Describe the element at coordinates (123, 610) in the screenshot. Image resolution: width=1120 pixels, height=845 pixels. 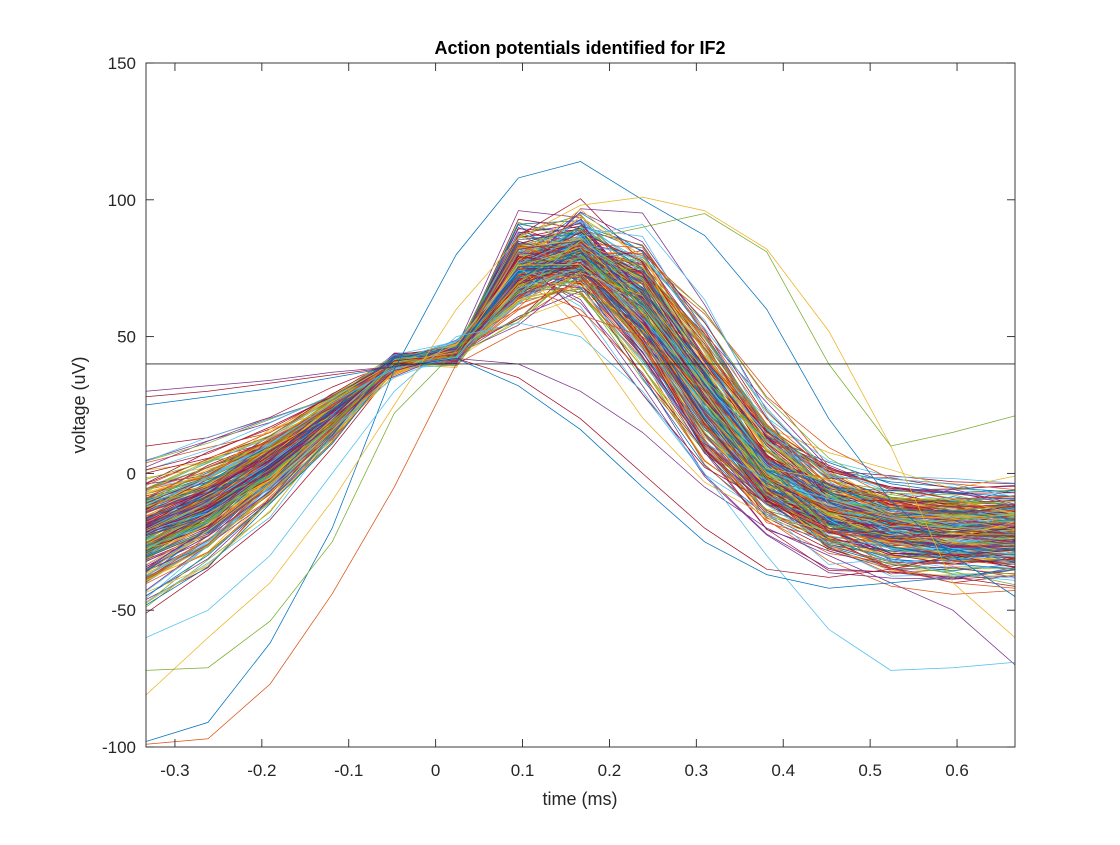
I see `y-tick-label: -50` at that location.